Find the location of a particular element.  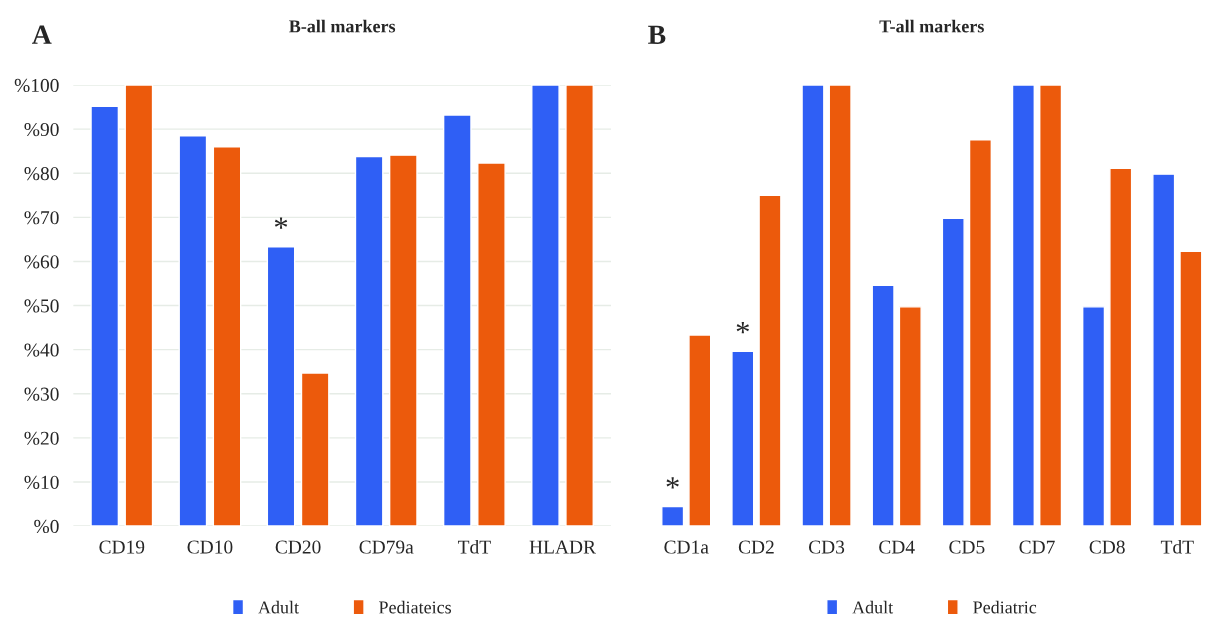

x-tick-label: CD4 is located at coordinates (897, 547).